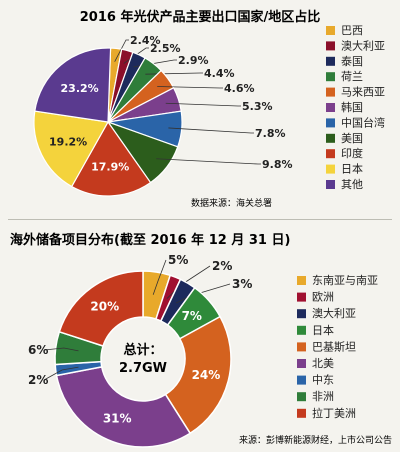 The image size is (400, 452). What do you see at coordinates (352, 169) in the screenshot?
I see `pie-legend-label-10: 日本` at bounding box center [352, 169].